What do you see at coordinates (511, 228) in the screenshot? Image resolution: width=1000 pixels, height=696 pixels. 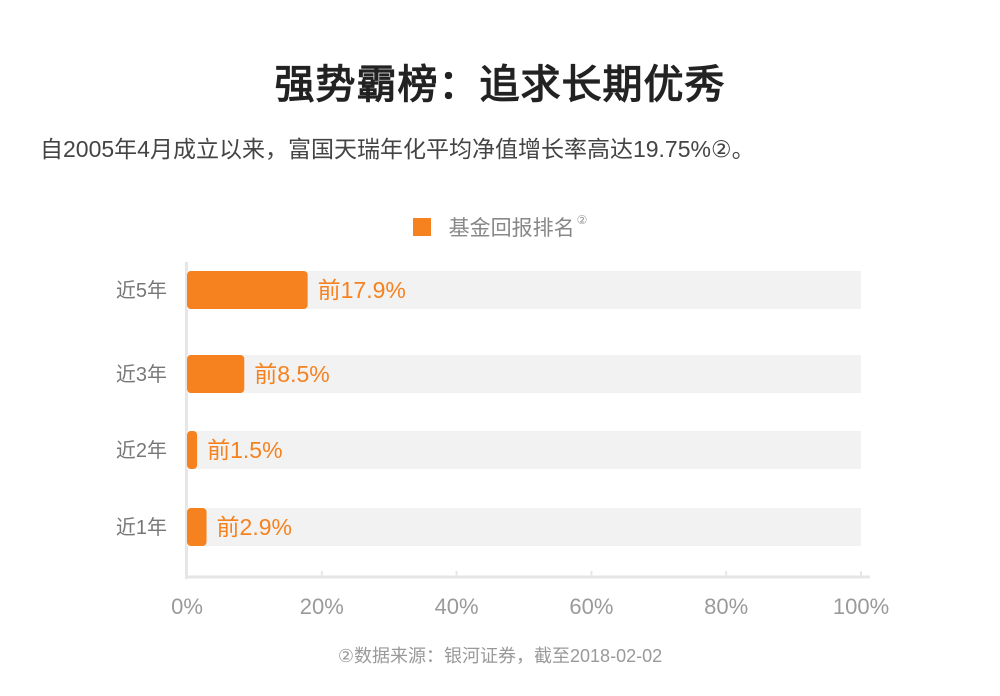 I see `legend-label: 基金回报排名` at bounding box center [511, 228].